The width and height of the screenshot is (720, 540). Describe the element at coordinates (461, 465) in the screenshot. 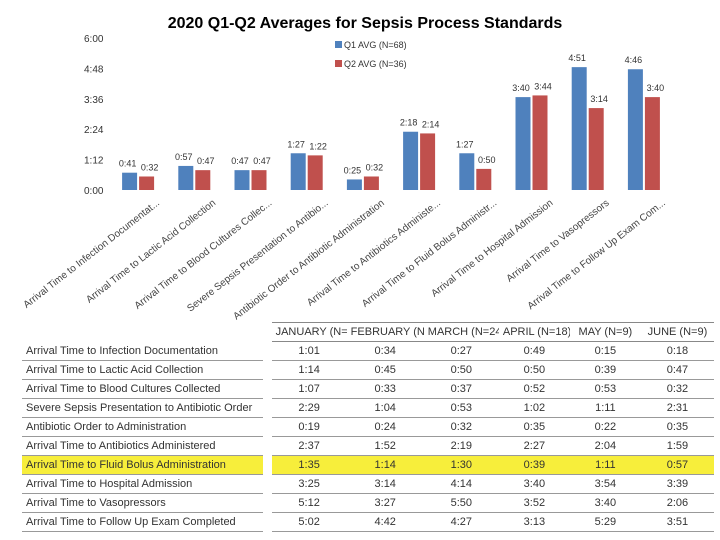

I see `table-cell: 1:30` at that location.